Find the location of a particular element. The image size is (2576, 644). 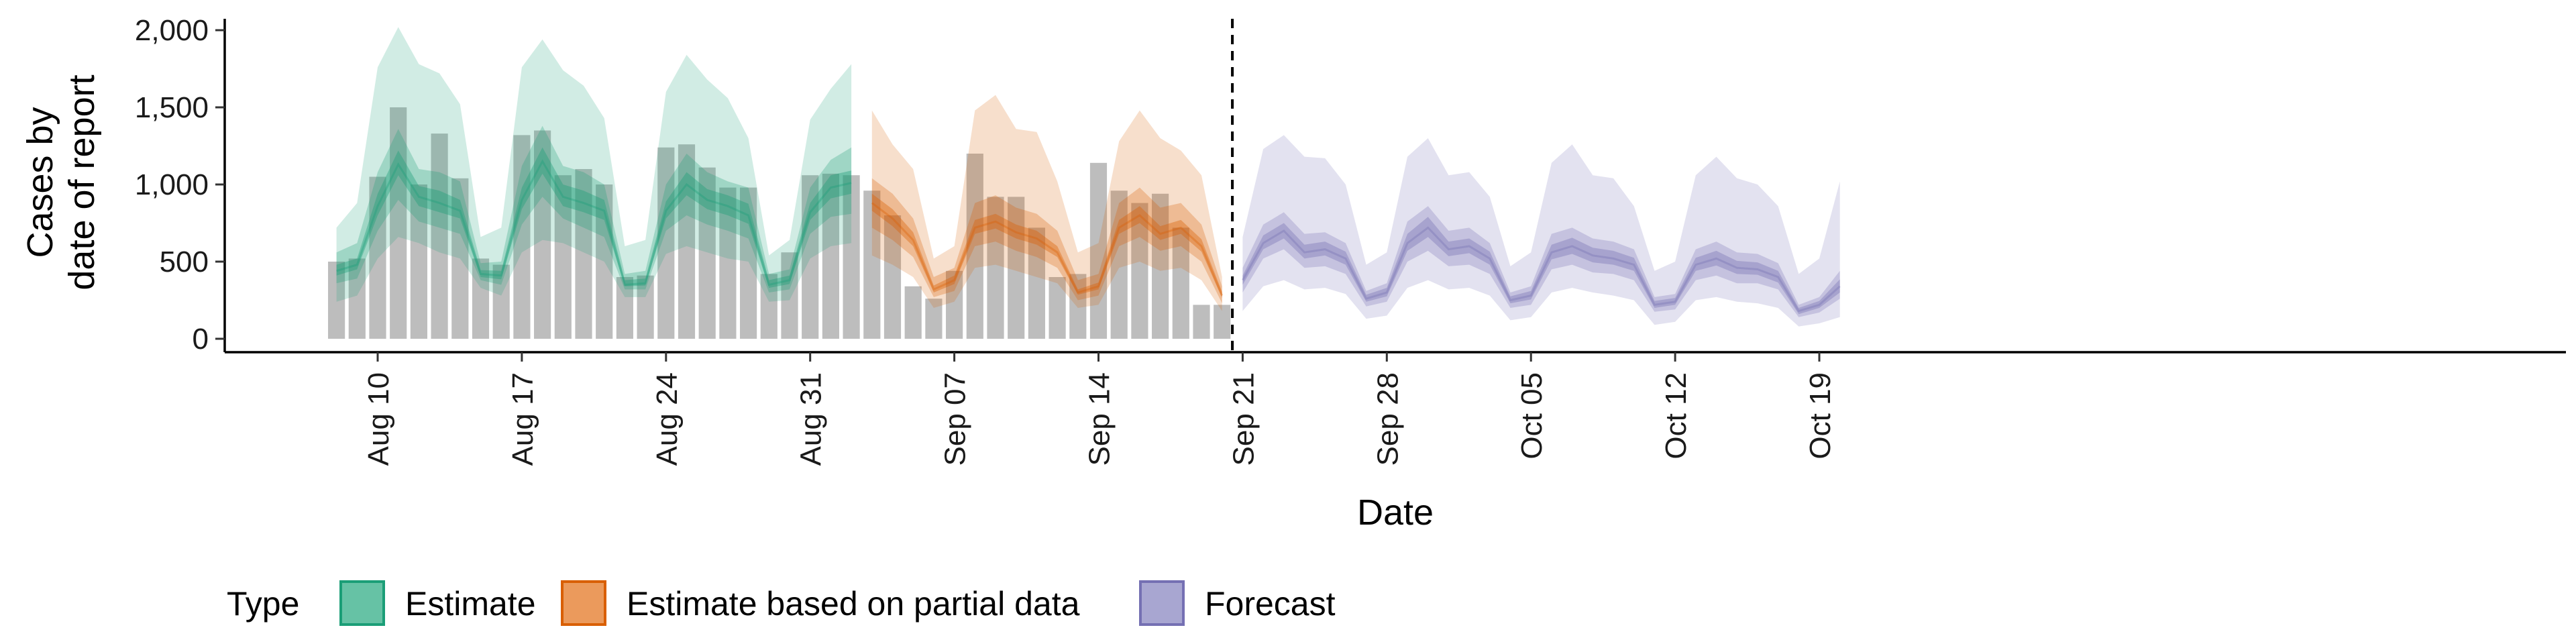

x-tick-label: Sep 28 is located at coordinates (1387, 419).